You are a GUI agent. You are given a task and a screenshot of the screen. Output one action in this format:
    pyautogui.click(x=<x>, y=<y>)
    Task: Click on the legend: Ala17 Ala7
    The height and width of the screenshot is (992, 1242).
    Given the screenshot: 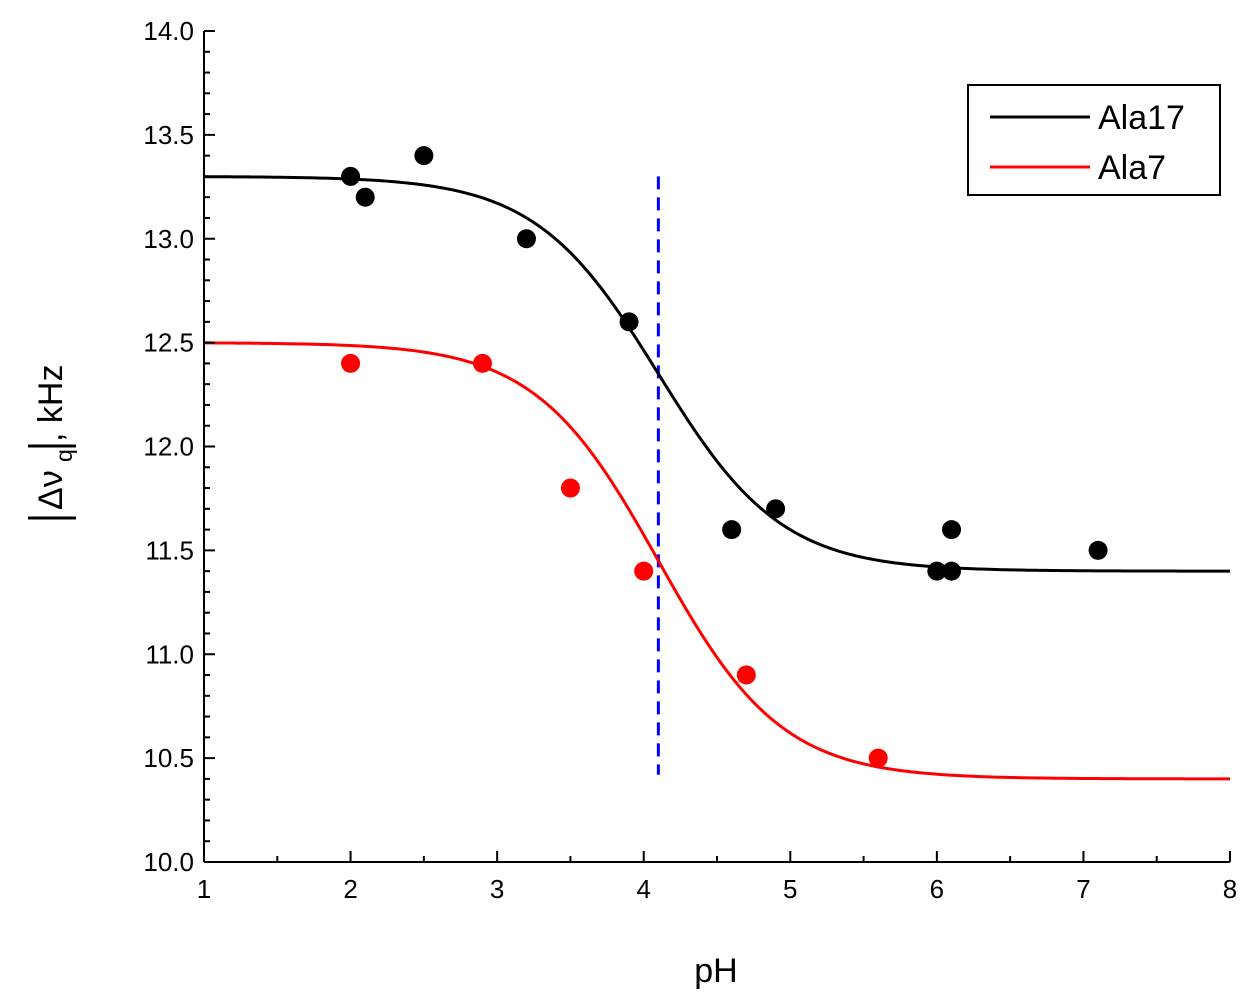 What is the action you would take?
    pyautogui.click(x=1094, y=140)
    